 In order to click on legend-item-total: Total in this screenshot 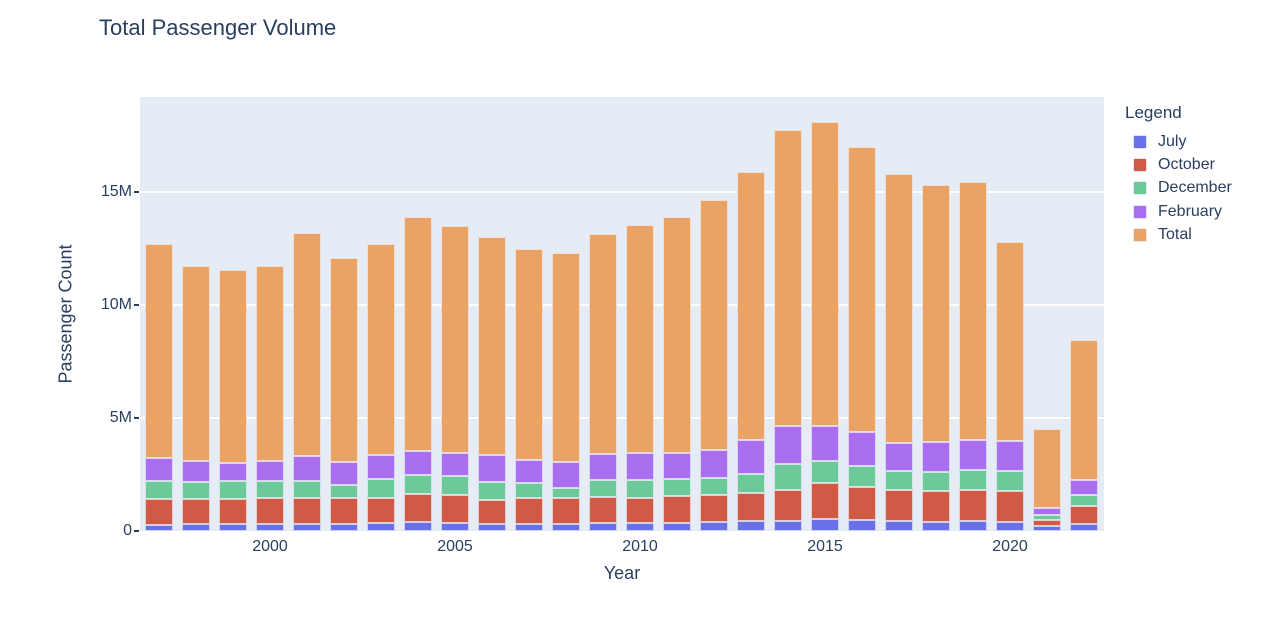, I will do `click(1178, 235)`.